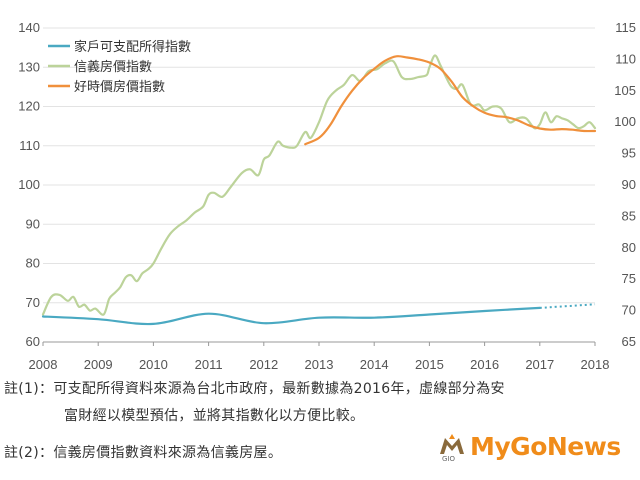 This screenshot has height=480, width=640. What do you see at coordinates (629, 341) in the screenshot?
I see `y-right-tick-label: 65` at bounding box center [629, 341].